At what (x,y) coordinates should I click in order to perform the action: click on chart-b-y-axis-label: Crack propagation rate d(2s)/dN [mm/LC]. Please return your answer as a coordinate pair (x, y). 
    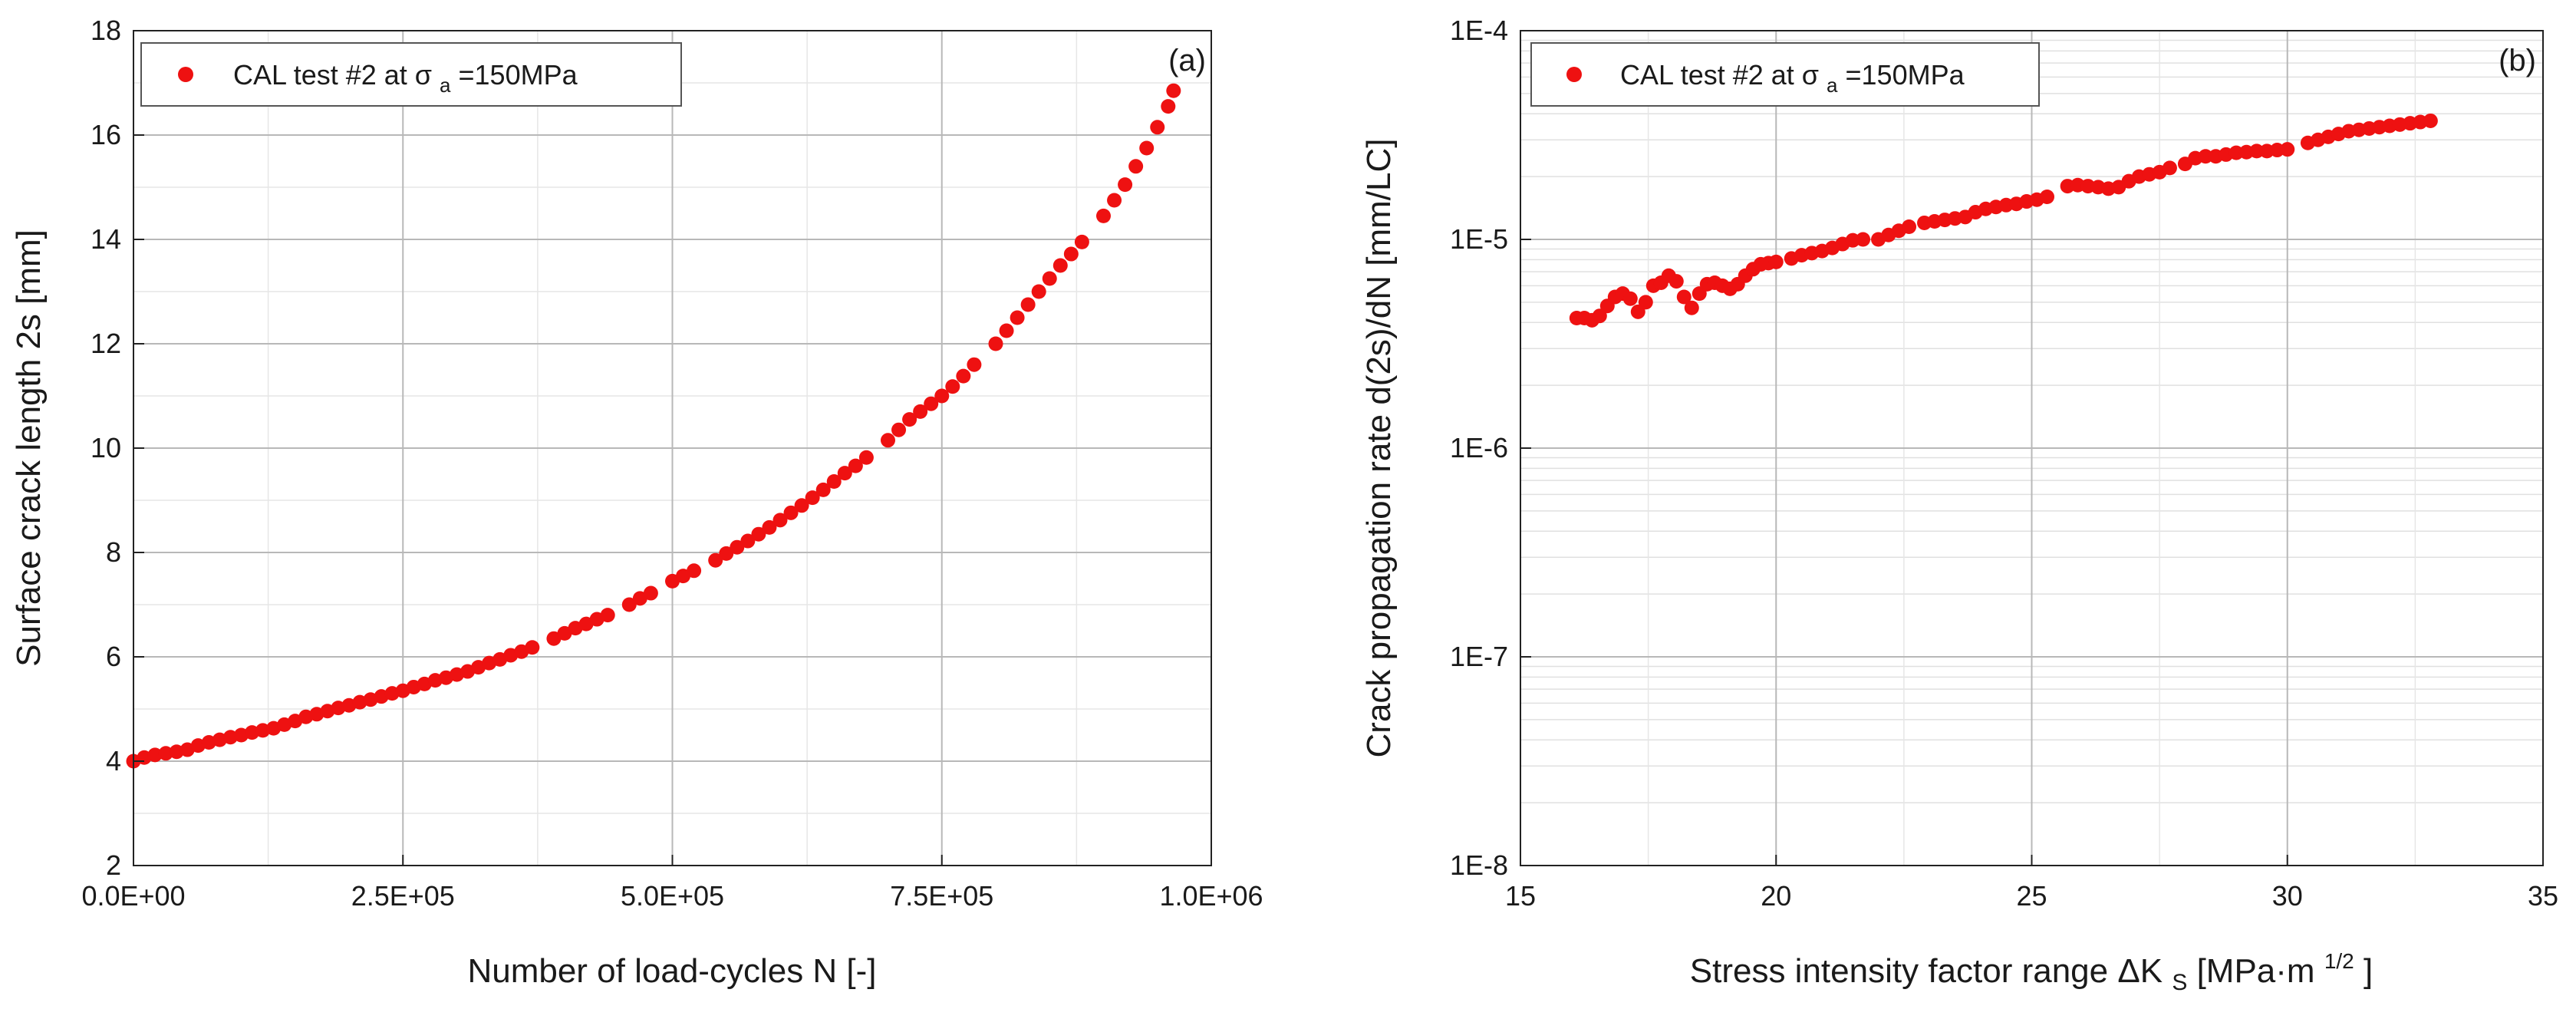
    Looking at the image, I should click on (1379, 448).